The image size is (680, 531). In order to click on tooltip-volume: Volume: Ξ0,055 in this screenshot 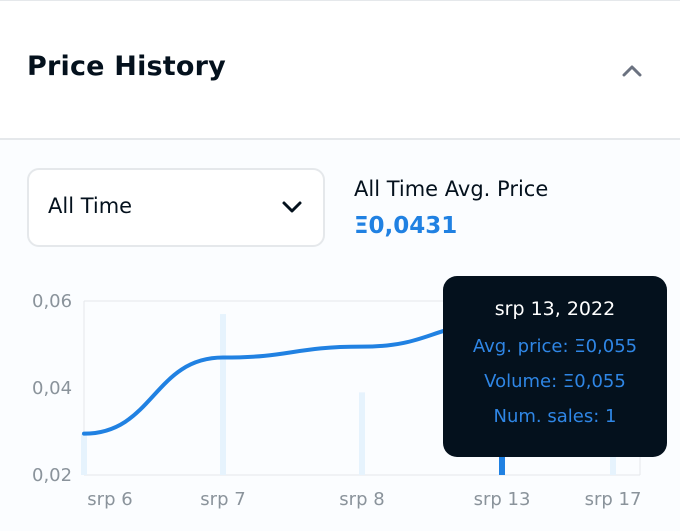, I will do `click(555, 381)`.